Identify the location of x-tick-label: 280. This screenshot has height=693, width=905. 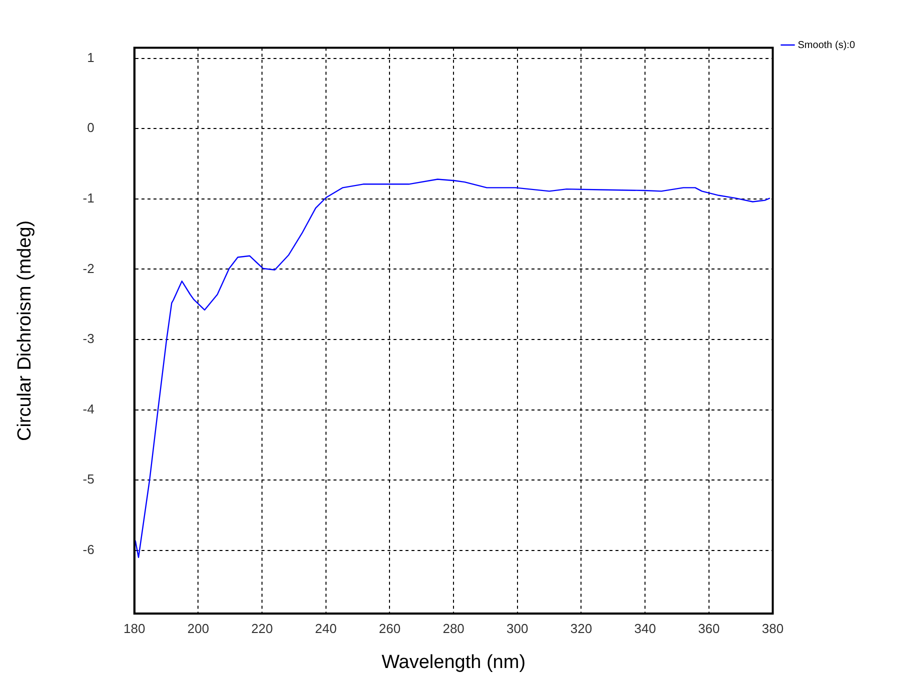
(453, 628).